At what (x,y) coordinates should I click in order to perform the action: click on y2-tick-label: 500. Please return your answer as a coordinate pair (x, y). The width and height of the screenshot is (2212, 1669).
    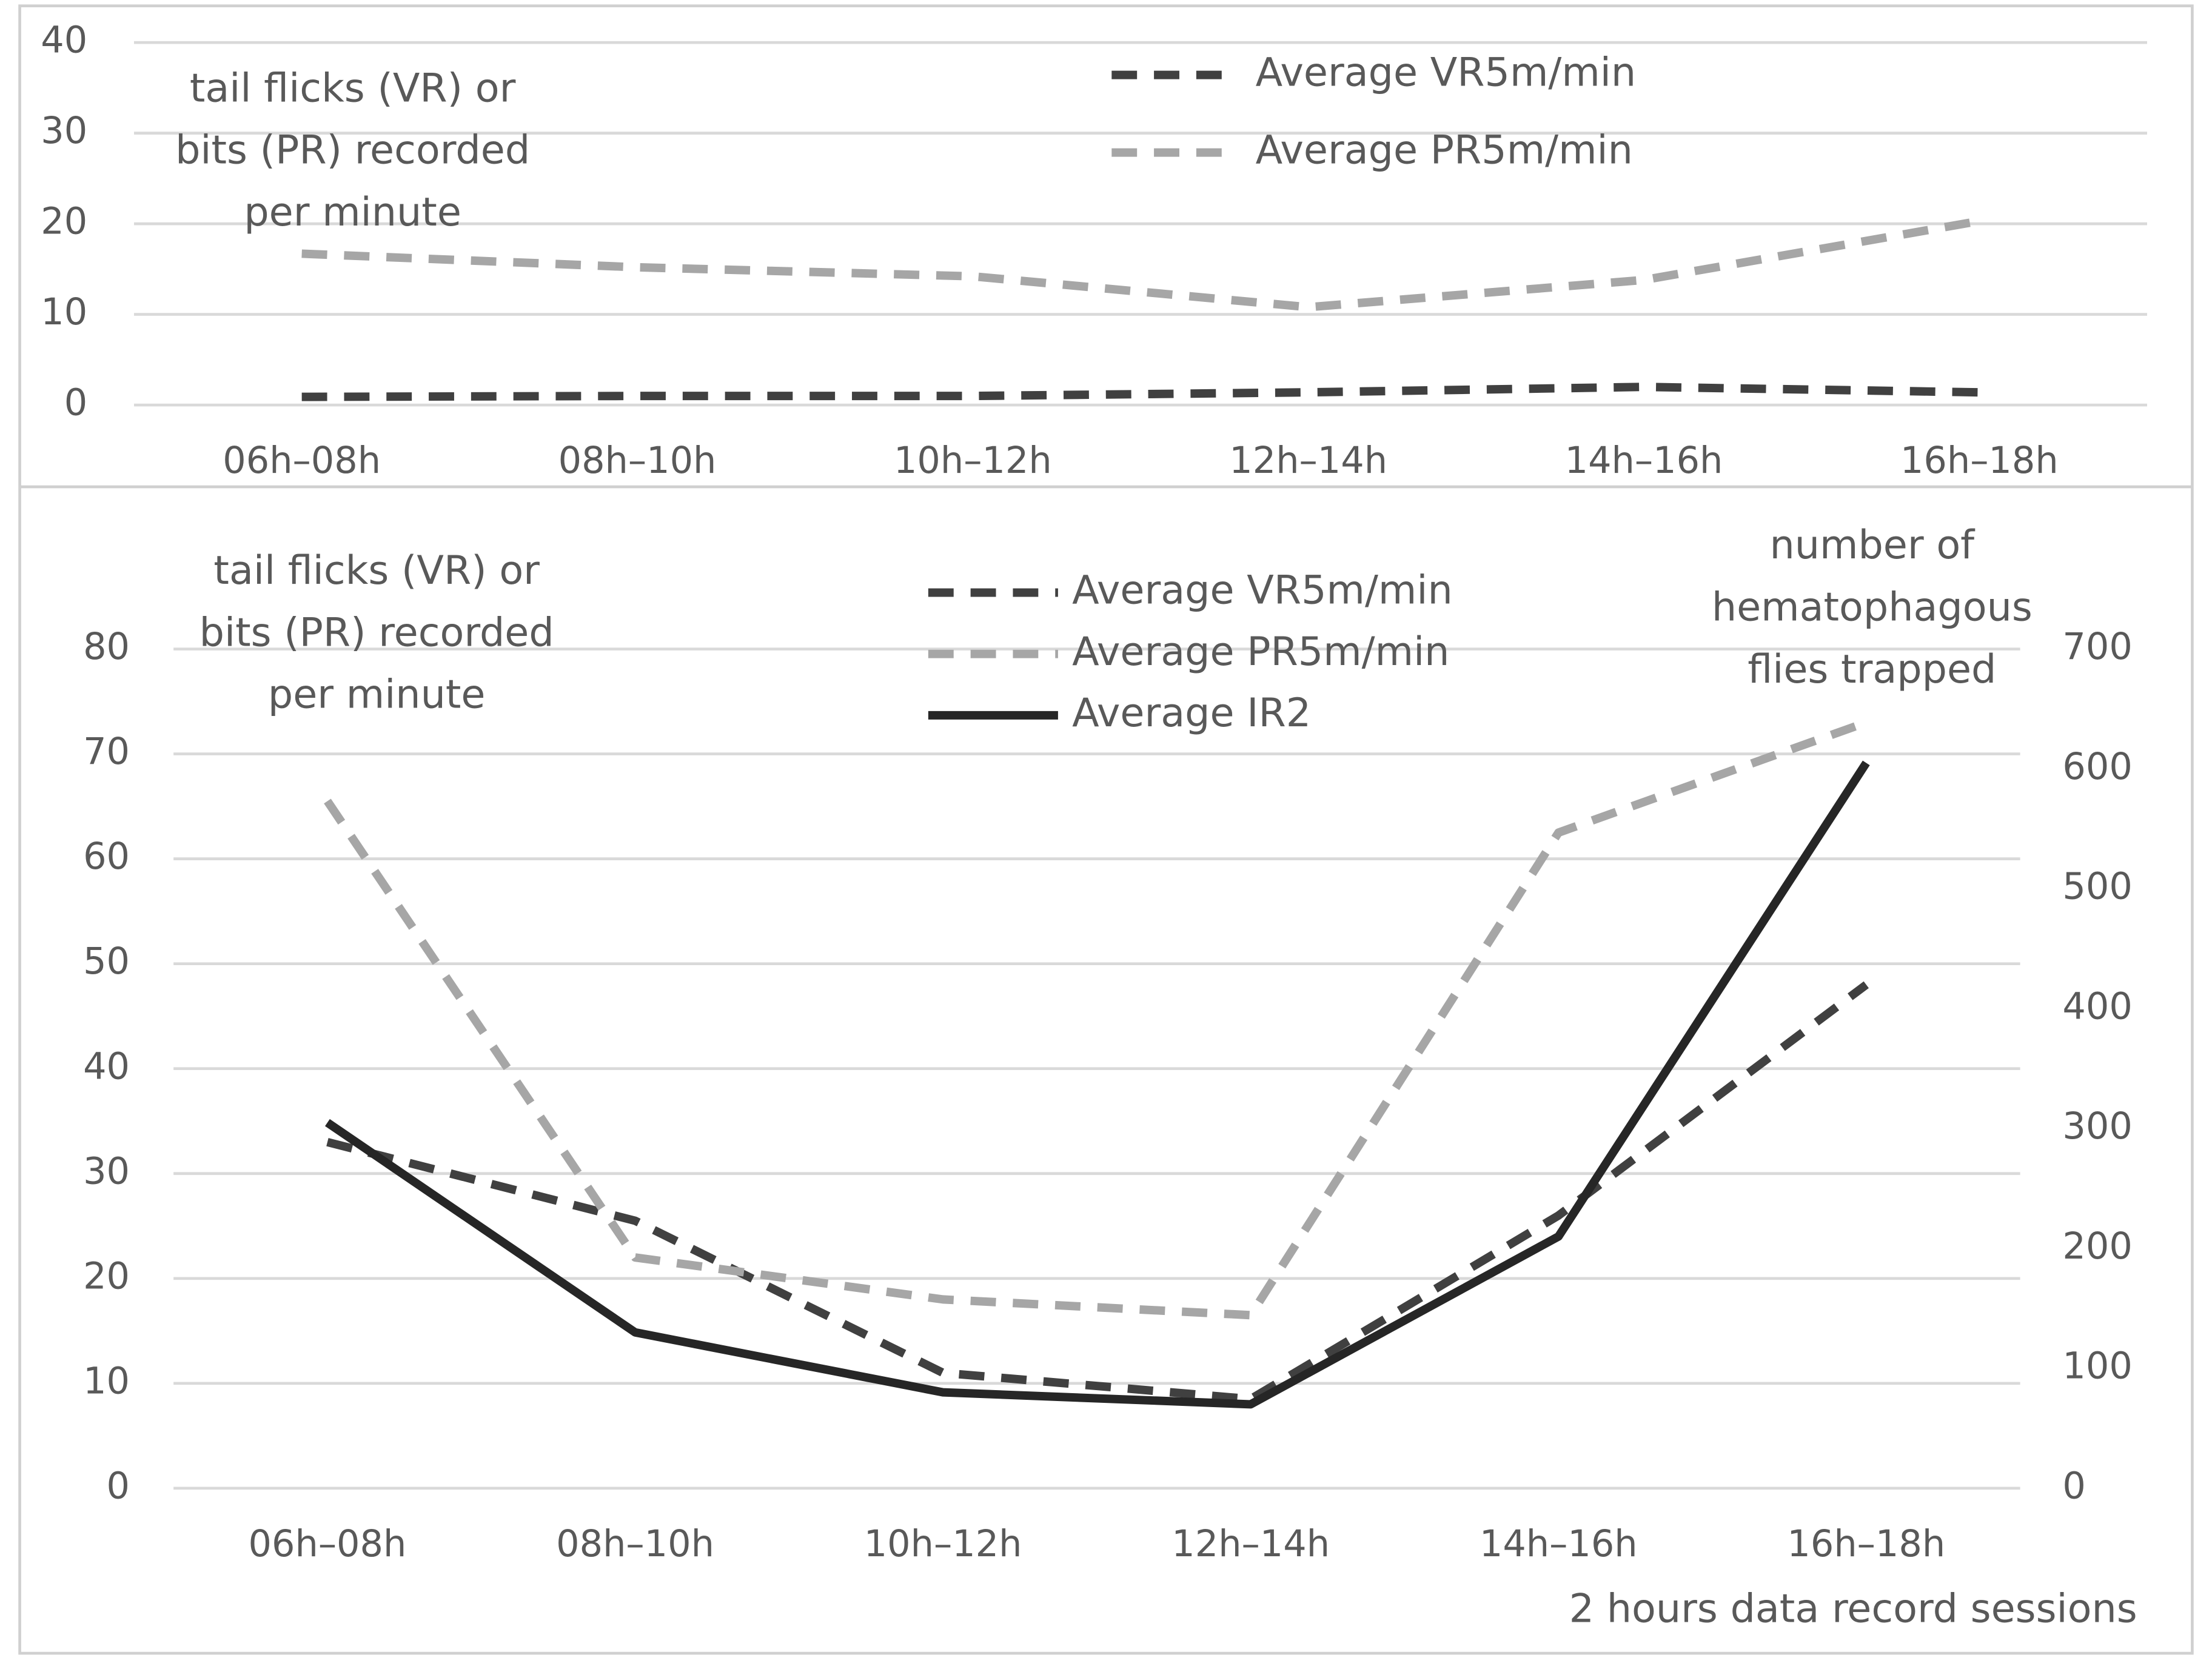
    Looking at the image, I should click on (2097, 887).